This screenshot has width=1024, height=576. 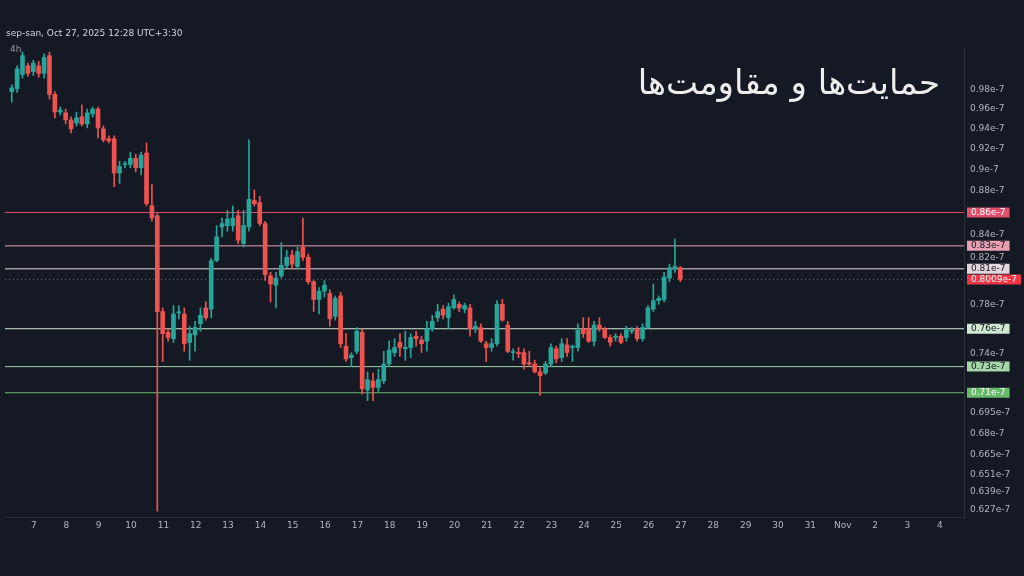 I want to click on y-tick-label: 0.651e-7, so click(x=990, y=473).